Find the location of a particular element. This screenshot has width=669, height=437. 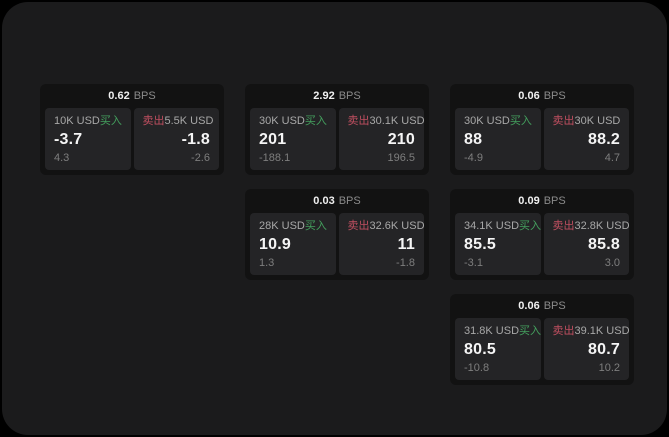

buy-delta: 4.3 is located at coordinates (62, 158).